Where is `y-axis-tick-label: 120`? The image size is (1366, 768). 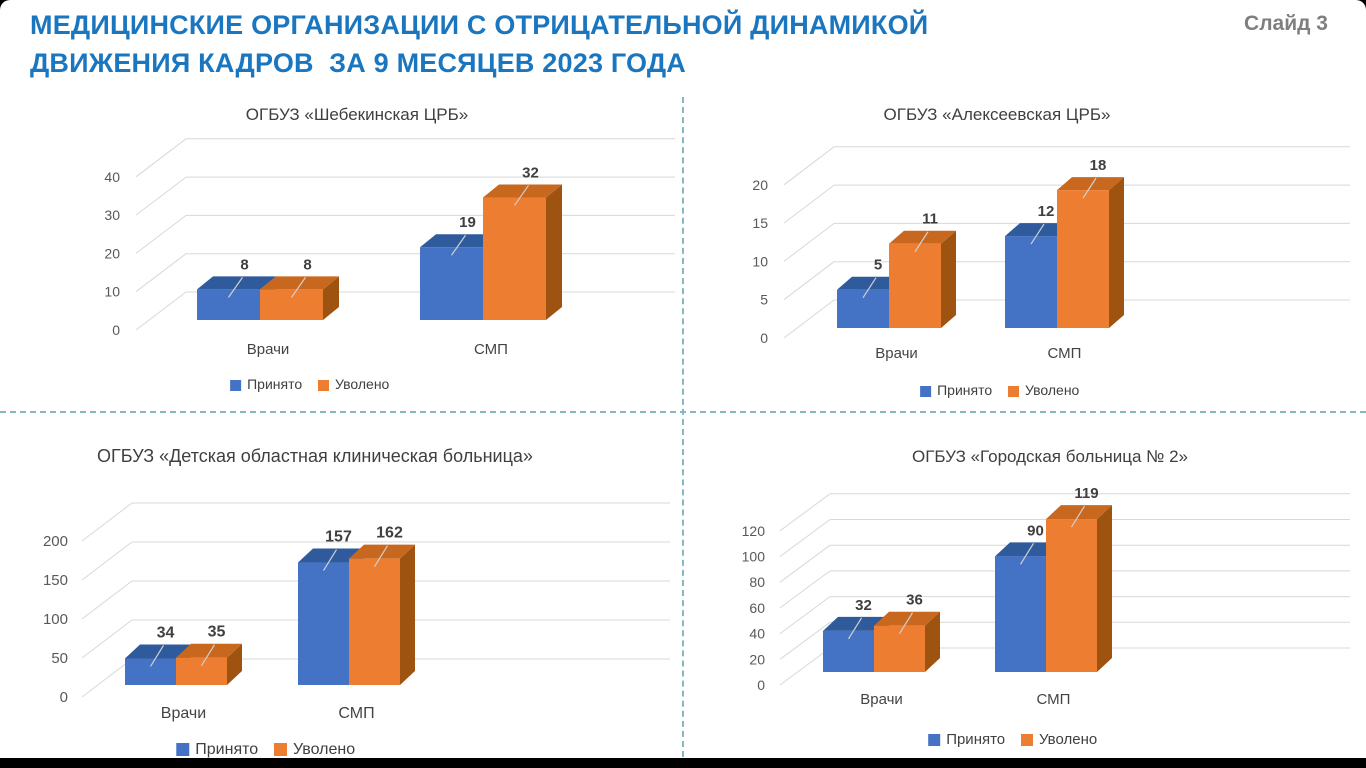 y-axis-tick-label: 120 is located at coordinates (754, 531).